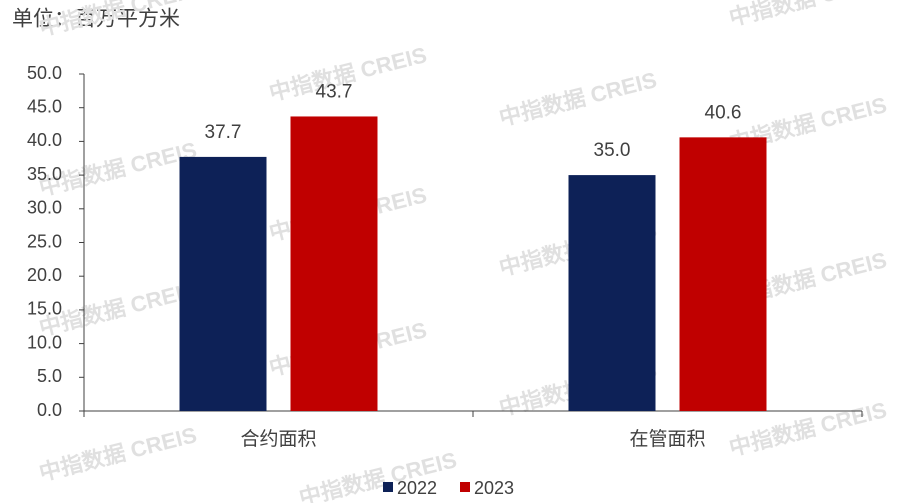  Describe the element at coordinates (334, 91) in the screenshot. I see `value-label: 43.7` at that location.